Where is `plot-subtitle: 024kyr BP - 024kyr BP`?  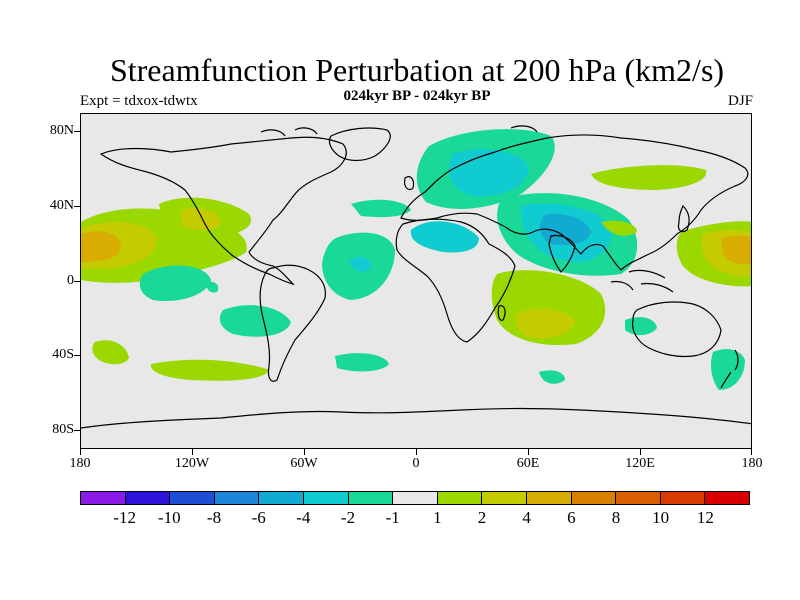
plot-subtitle: 024kyr BP - 024kyr BP is located at coordinates (417, 96).